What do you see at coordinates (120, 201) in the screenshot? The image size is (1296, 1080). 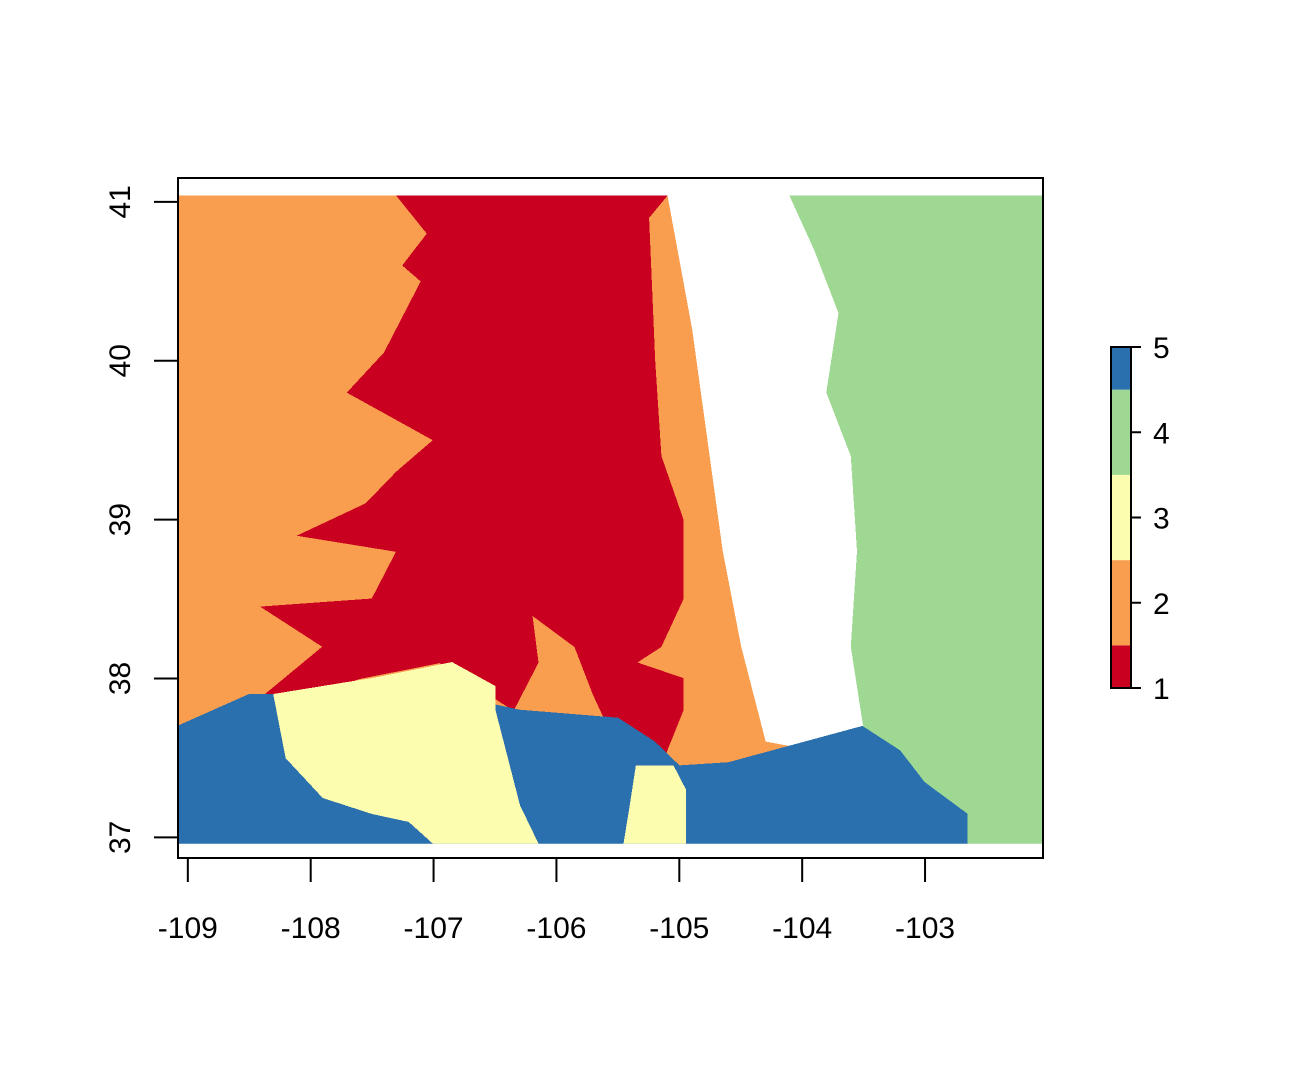 I see `y-tick-label: 41` at bounding box center [120, 201].